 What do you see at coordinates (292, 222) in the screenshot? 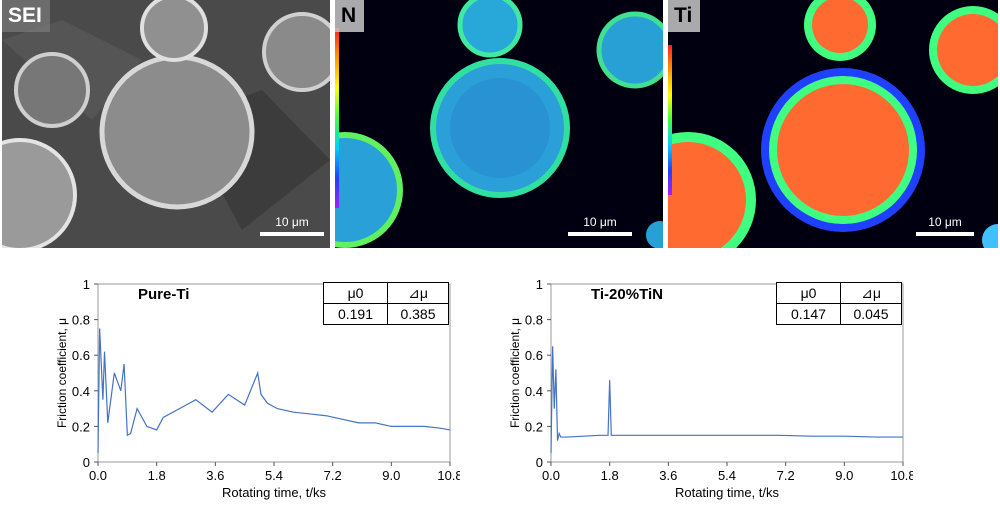
I see `sei-scale-text: 10 μm` at bounding box center [292, 222].